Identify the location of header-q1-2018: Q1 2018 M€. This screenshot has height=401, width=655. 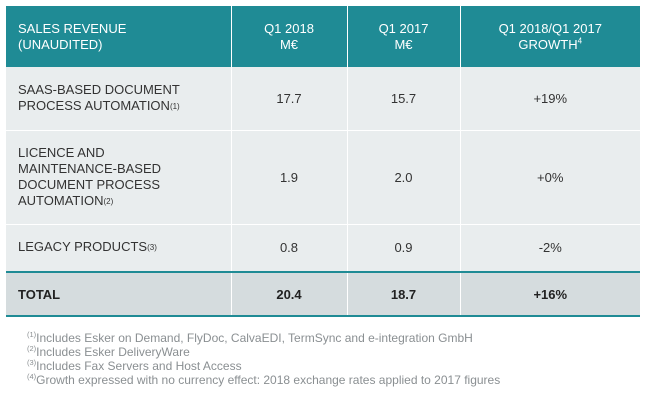
(289, 36).